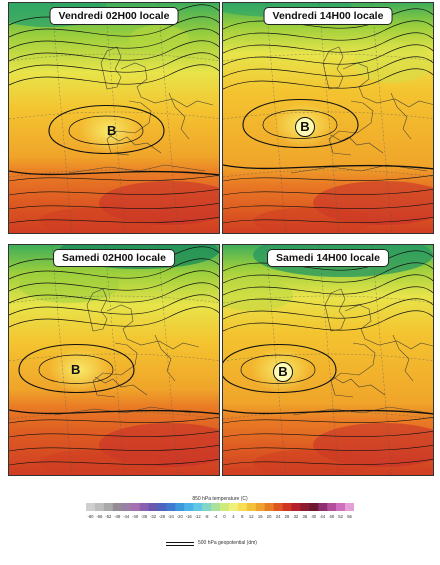  I want to click on panel-title: Vendredi 14H00 locale, so click(328, 16).